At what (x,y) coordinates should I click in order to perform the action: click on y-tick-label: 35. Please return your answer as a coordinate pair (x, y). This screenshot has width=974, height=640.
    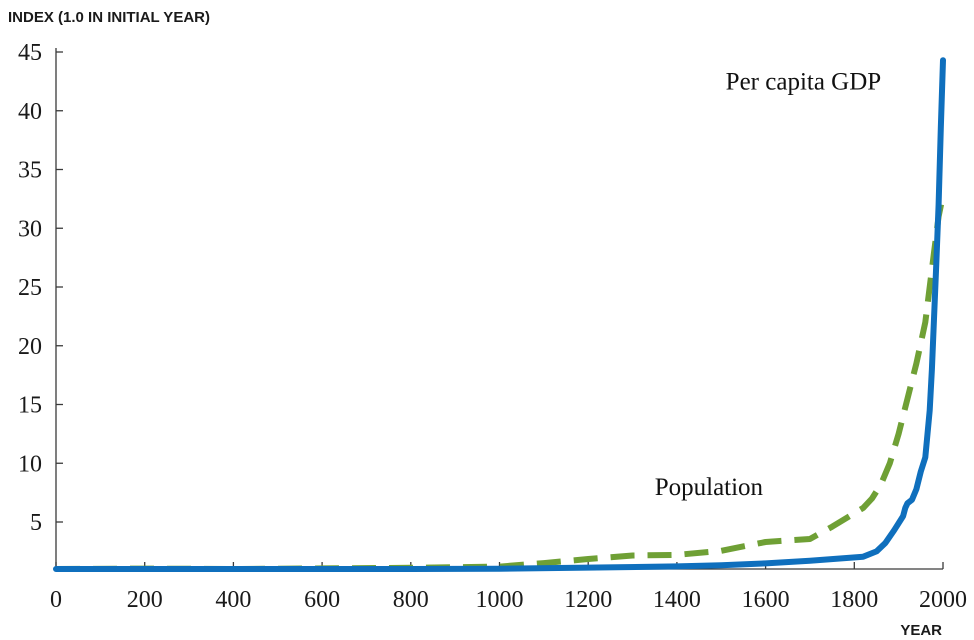
    Looking at the image, I should click on (30, 171).